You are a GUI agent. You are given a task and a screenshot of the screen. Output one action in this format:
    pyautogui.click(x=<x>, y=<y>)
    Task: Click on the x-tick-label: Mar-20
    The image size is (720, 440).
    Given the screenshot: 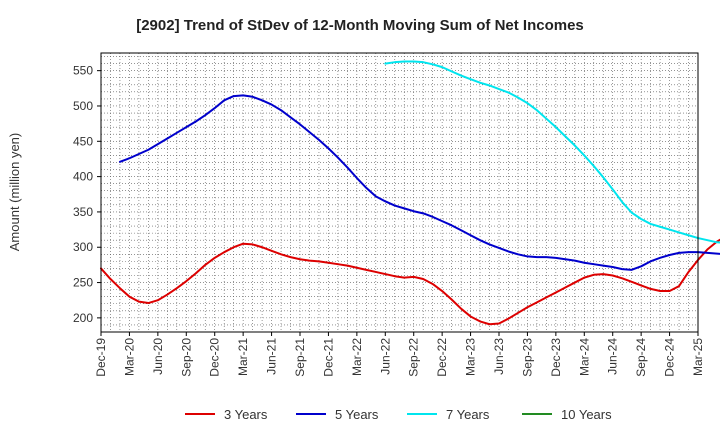 What is the action you would take?
    pyautogui.click(x=129, y=357)
    